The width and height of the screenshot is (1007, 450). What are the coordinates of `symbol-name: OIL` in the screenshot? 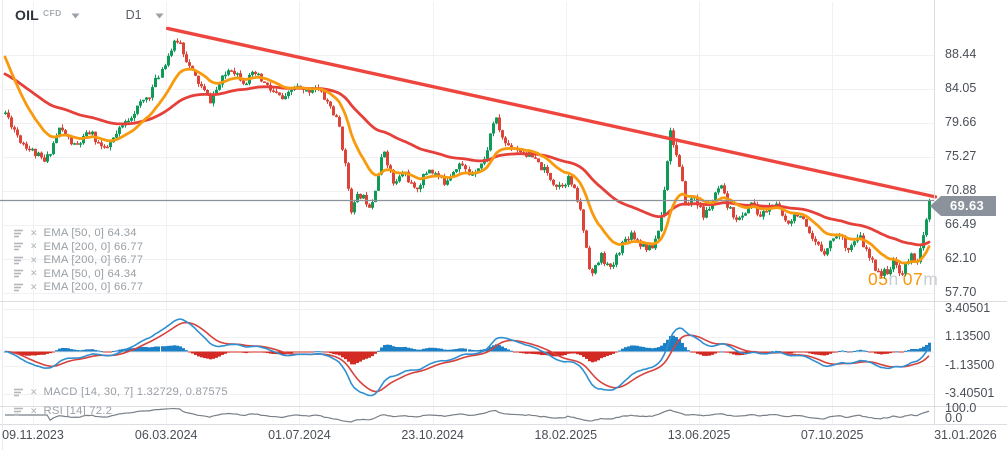 It's located at (27, 15).